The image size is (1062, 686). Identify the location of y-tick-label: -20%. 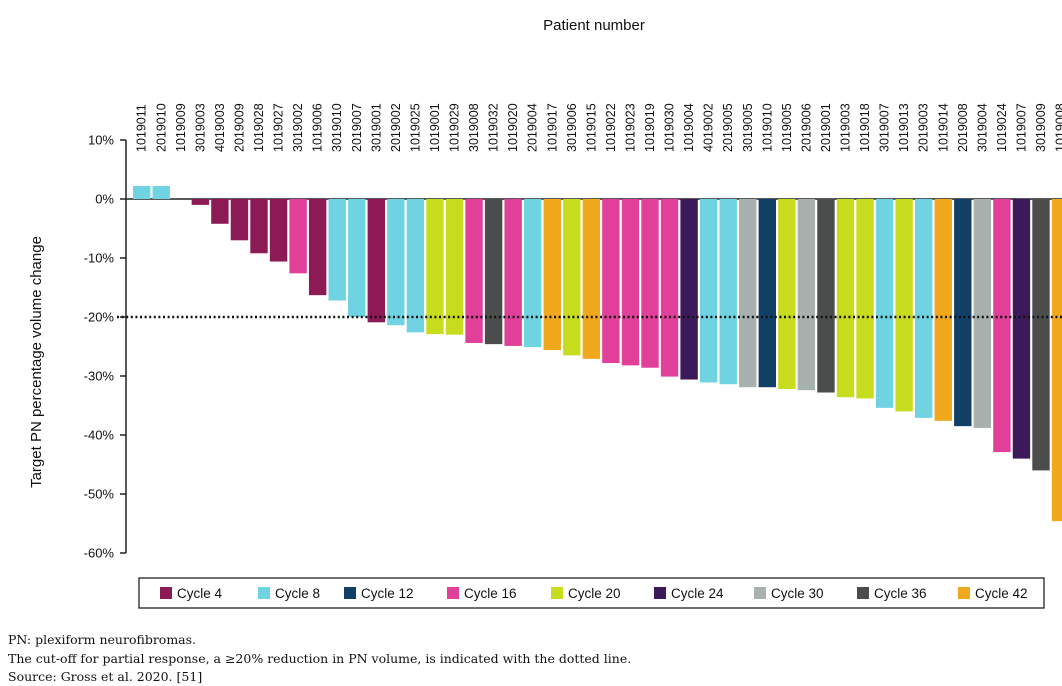
(99, 317).